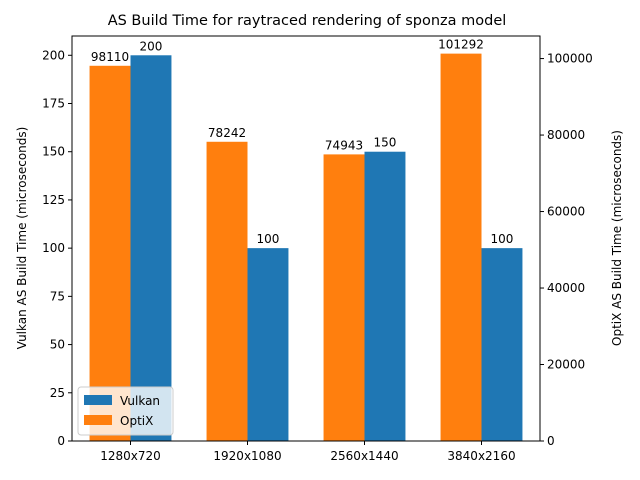 Image resolution: width=640 pixels, height=480 pixels. Describe the element at coordinates (22, 238) in the screenshot. I see `y-axis-left-label: Vulkan AS Build Time (microseconds)` at that location.